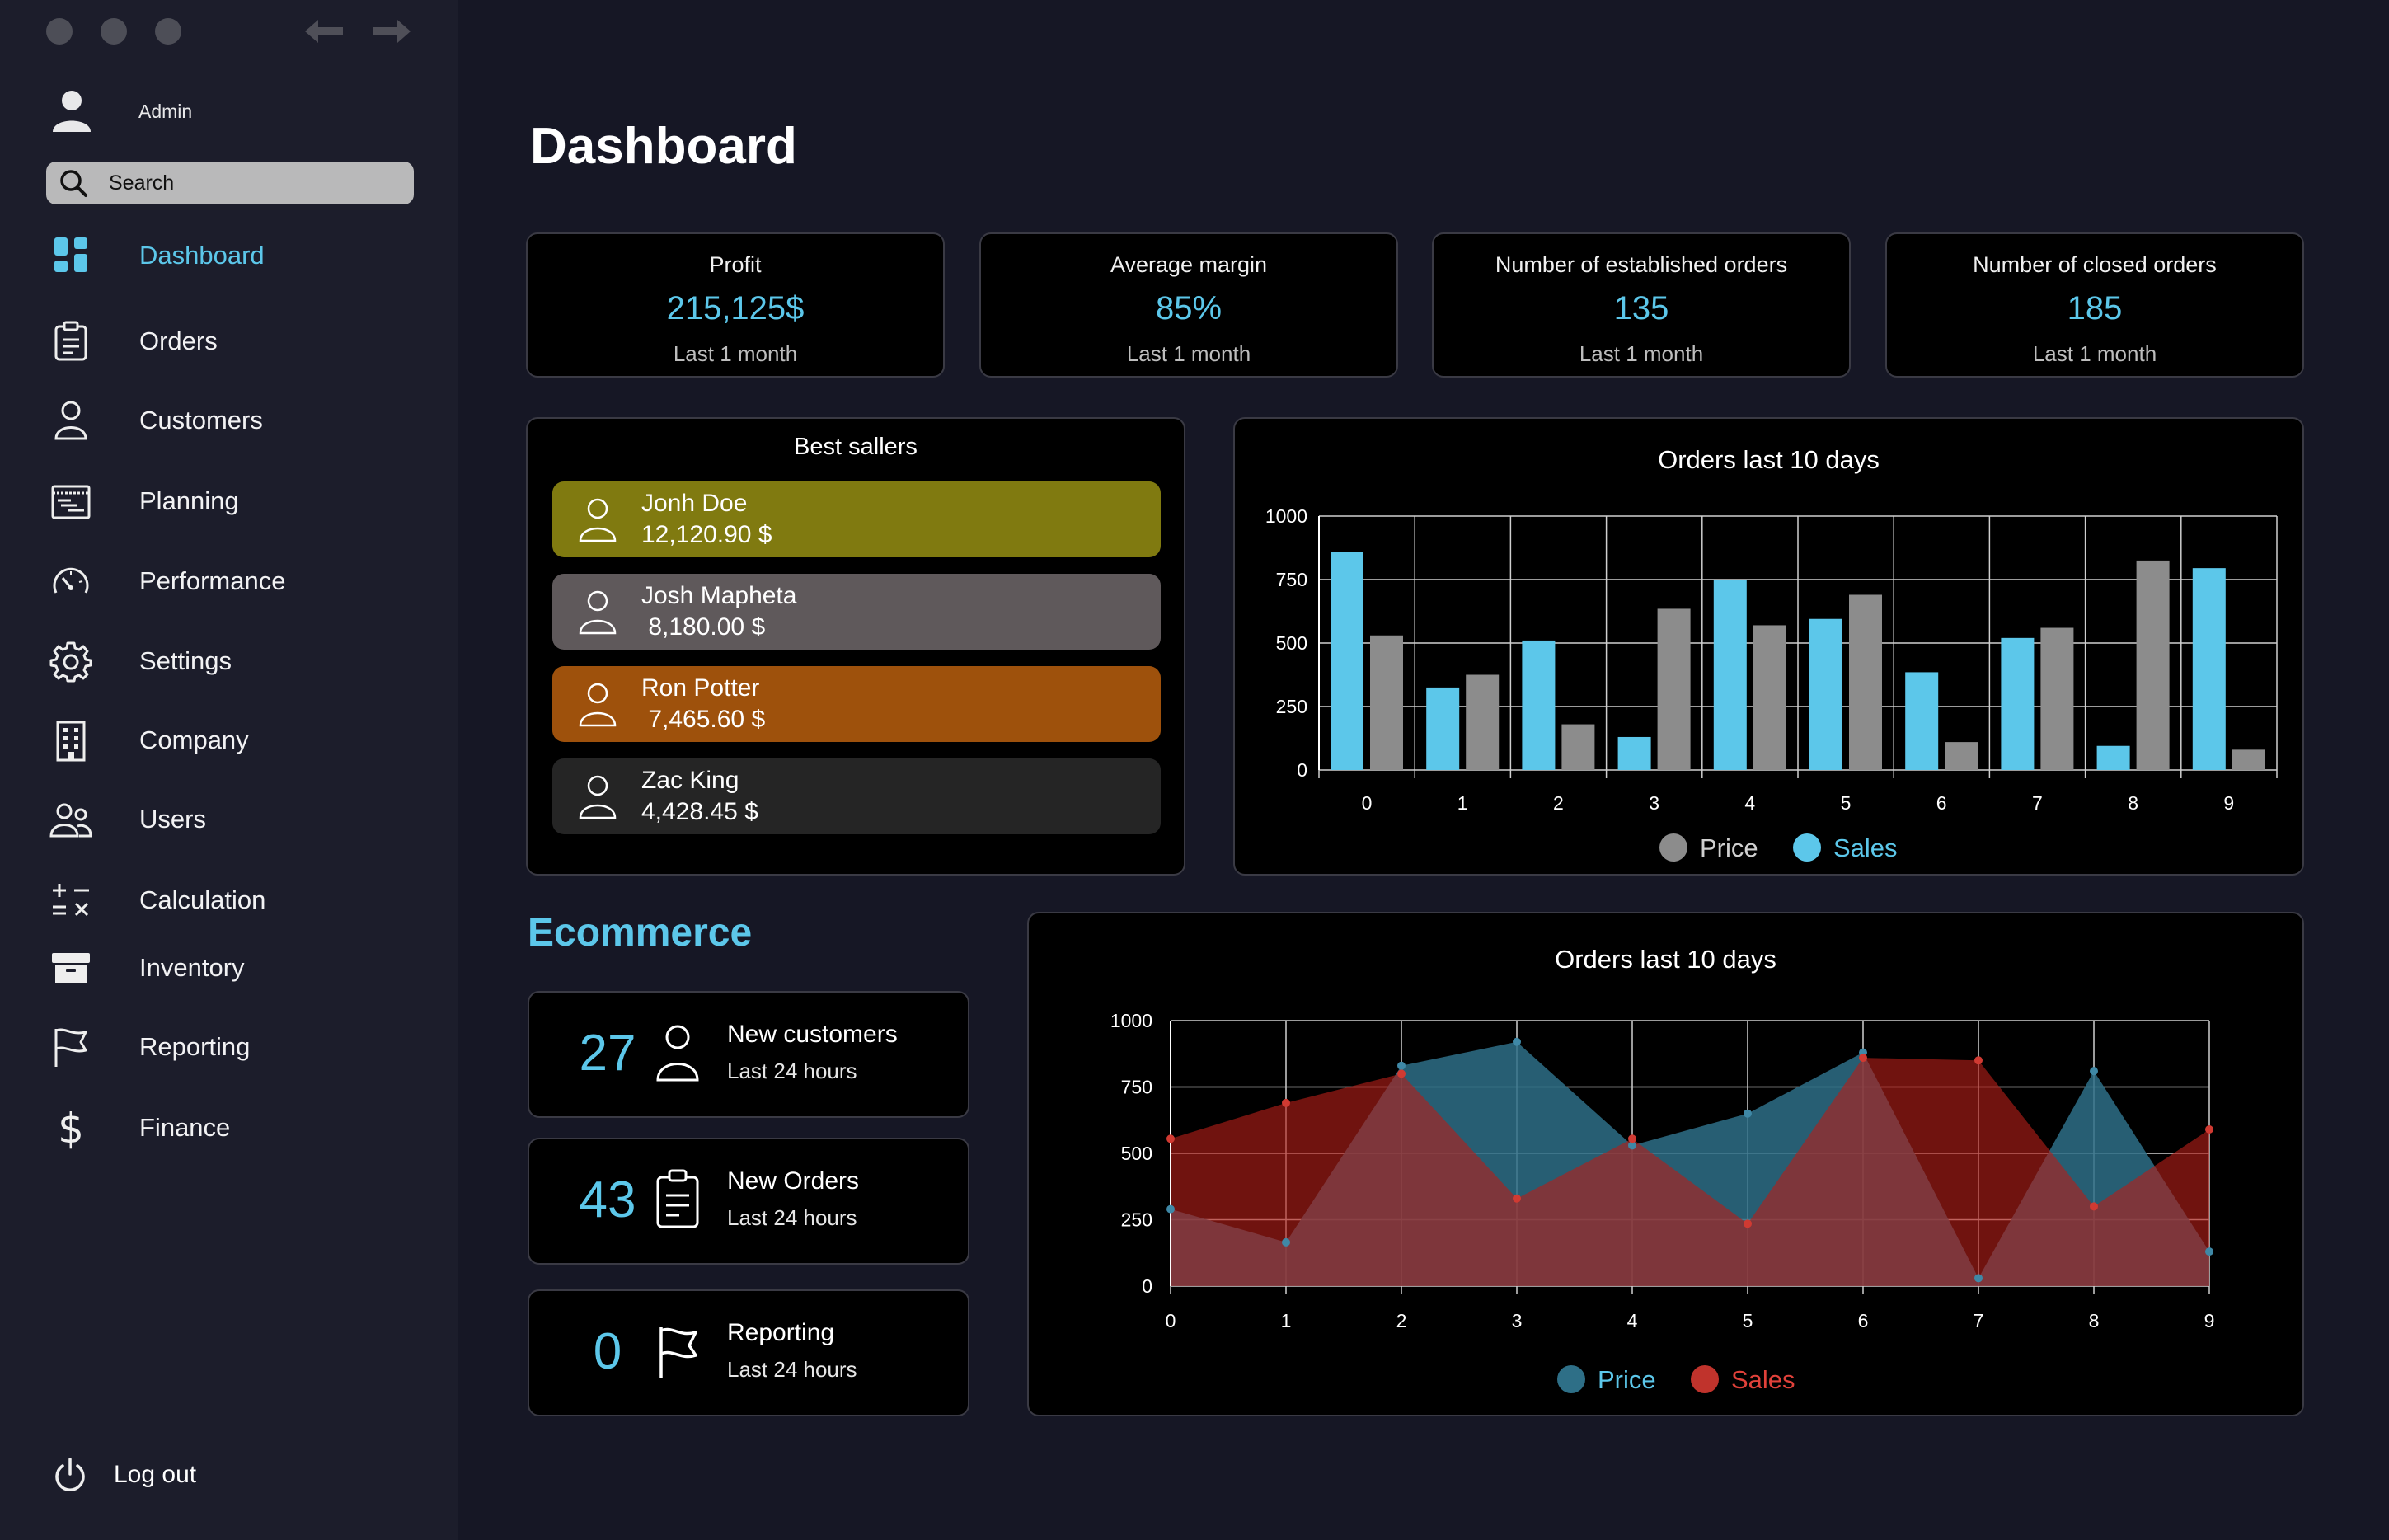 This screenshot has width=2389, height=1540. I want to click on search-input, so click(249, 183).